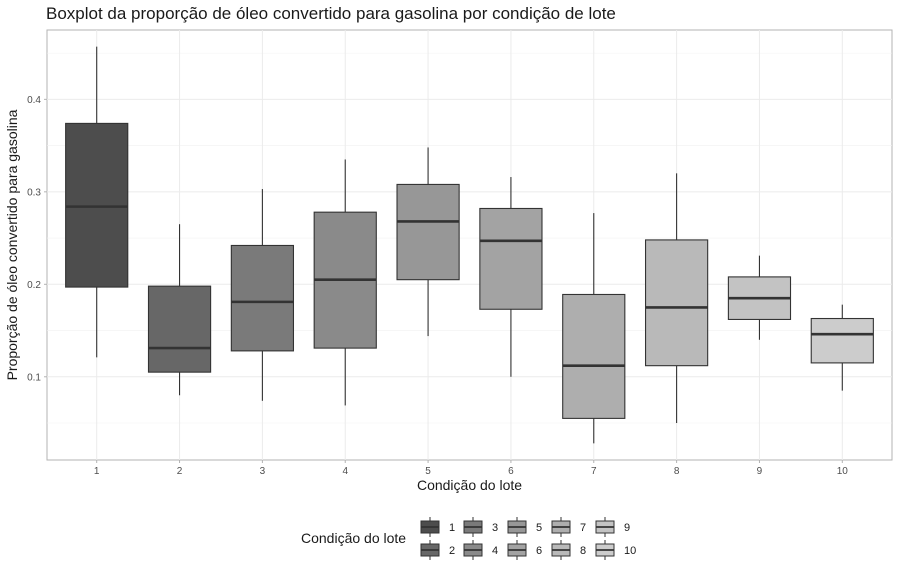 This screenshot has width=900, height=576. Describe the element at coordinates (511, 471) in the screenshot. I see `x-tick-label: 6` at that location.